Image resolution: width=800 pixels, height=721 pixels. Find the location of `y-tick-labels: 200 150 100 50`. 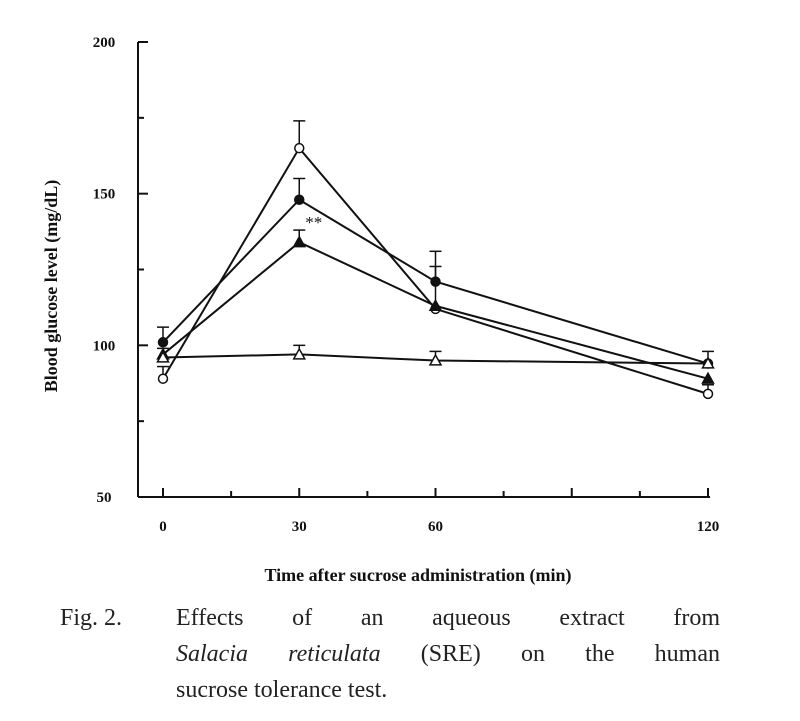

y-tick-labels: 200 150 100 50 is located at coordinates (104, 270).